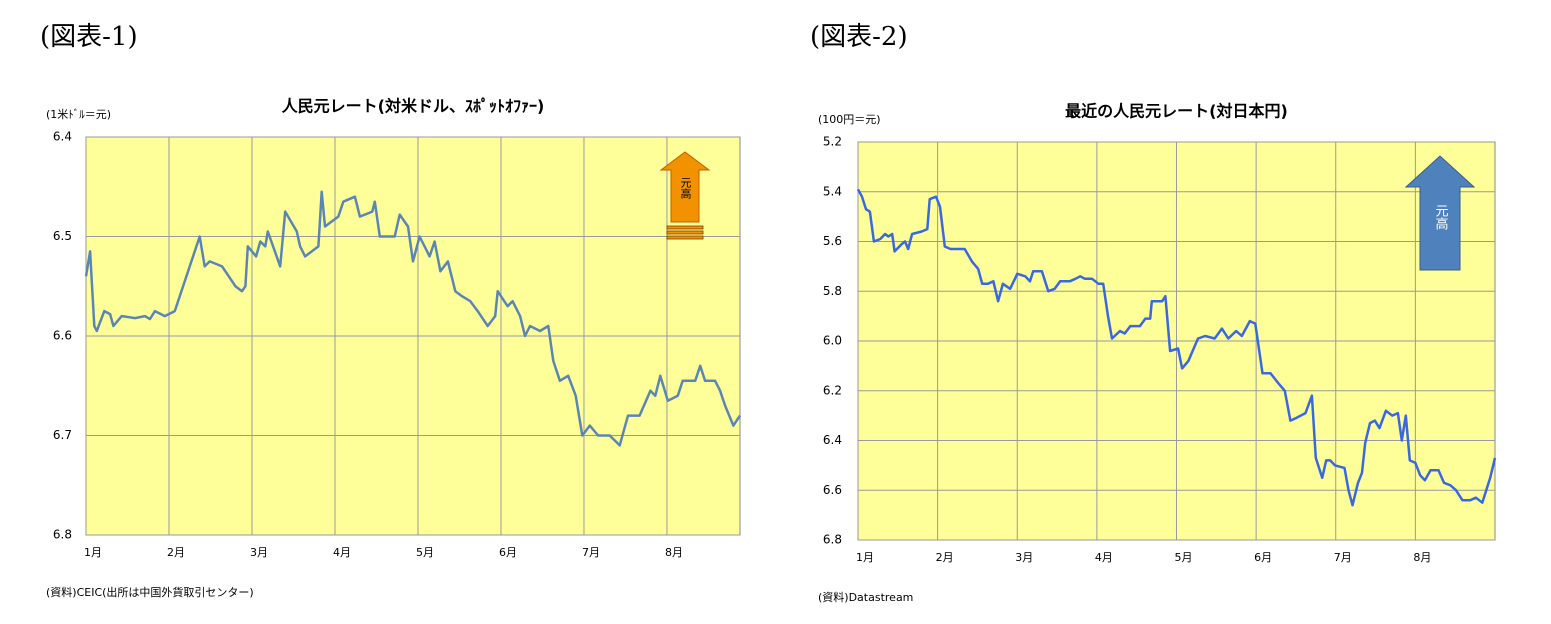 The image size is (1551, 624). I want to click on y-tick-label: 6.7, so click(62, 435).